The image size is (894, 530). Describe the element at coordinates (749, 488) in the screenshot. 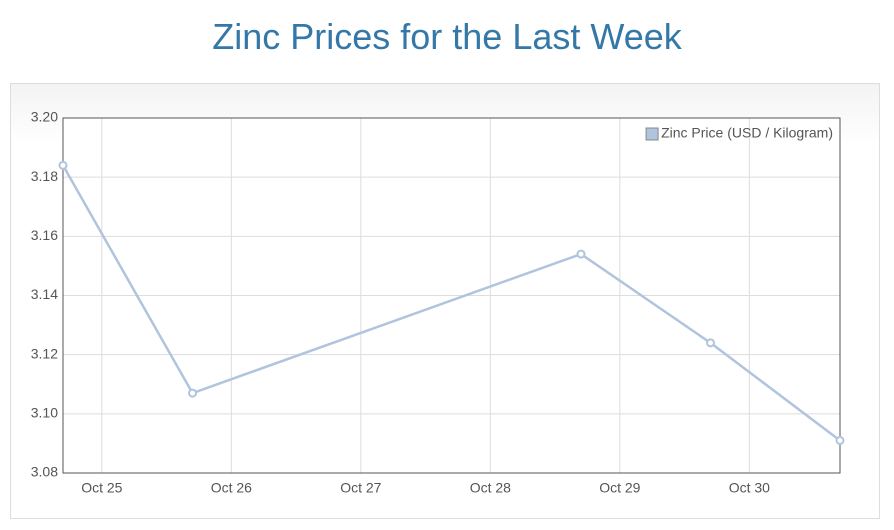

I see `x-tick-label: Oct 30` at that location.